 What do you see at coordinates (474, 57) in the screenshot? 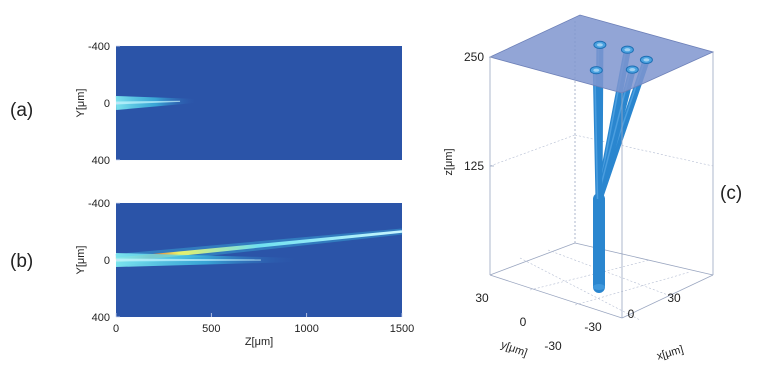
I see `z-tick-label: 250` at bounding box center [474, 57].